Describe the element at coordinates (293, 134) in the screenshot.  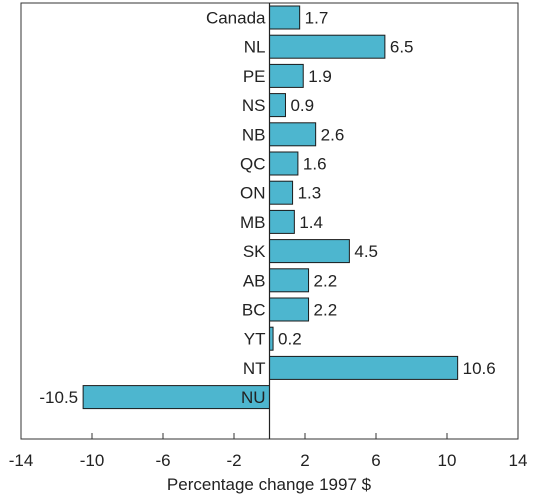
I see `bar-nb` at that location.